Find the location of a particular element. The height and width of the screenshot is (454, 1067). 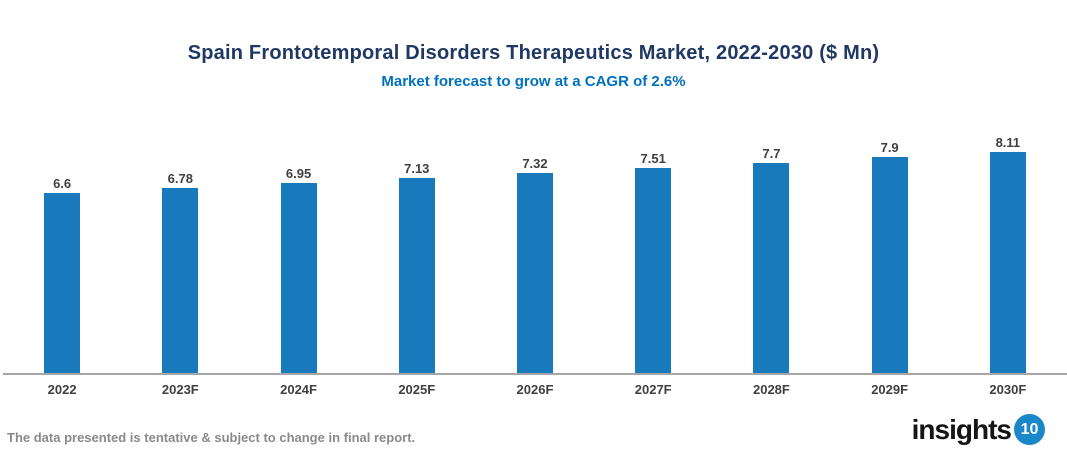

bar-column: 7.13 is located at coordinates (417, 267).